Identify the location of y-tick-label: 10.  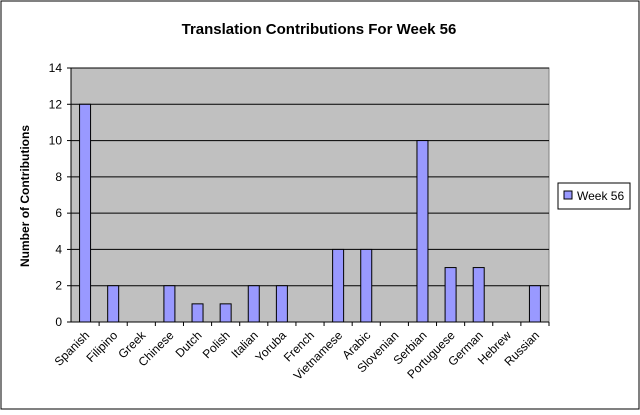
(56, 141).